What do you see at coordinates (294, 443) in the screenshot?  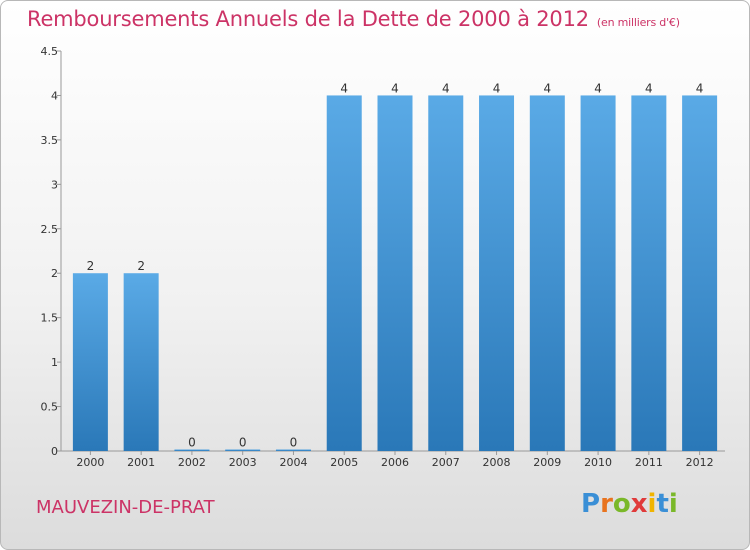 I see `data-label-2004: 0` at bounding box center [294, 443].